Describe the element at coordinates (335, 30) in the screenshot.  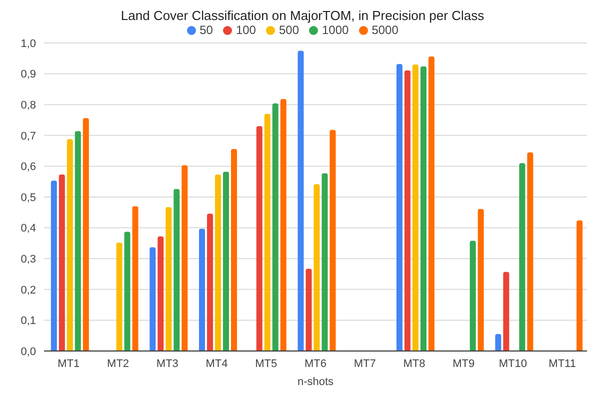
I see `legend-label: 1000` at that location.